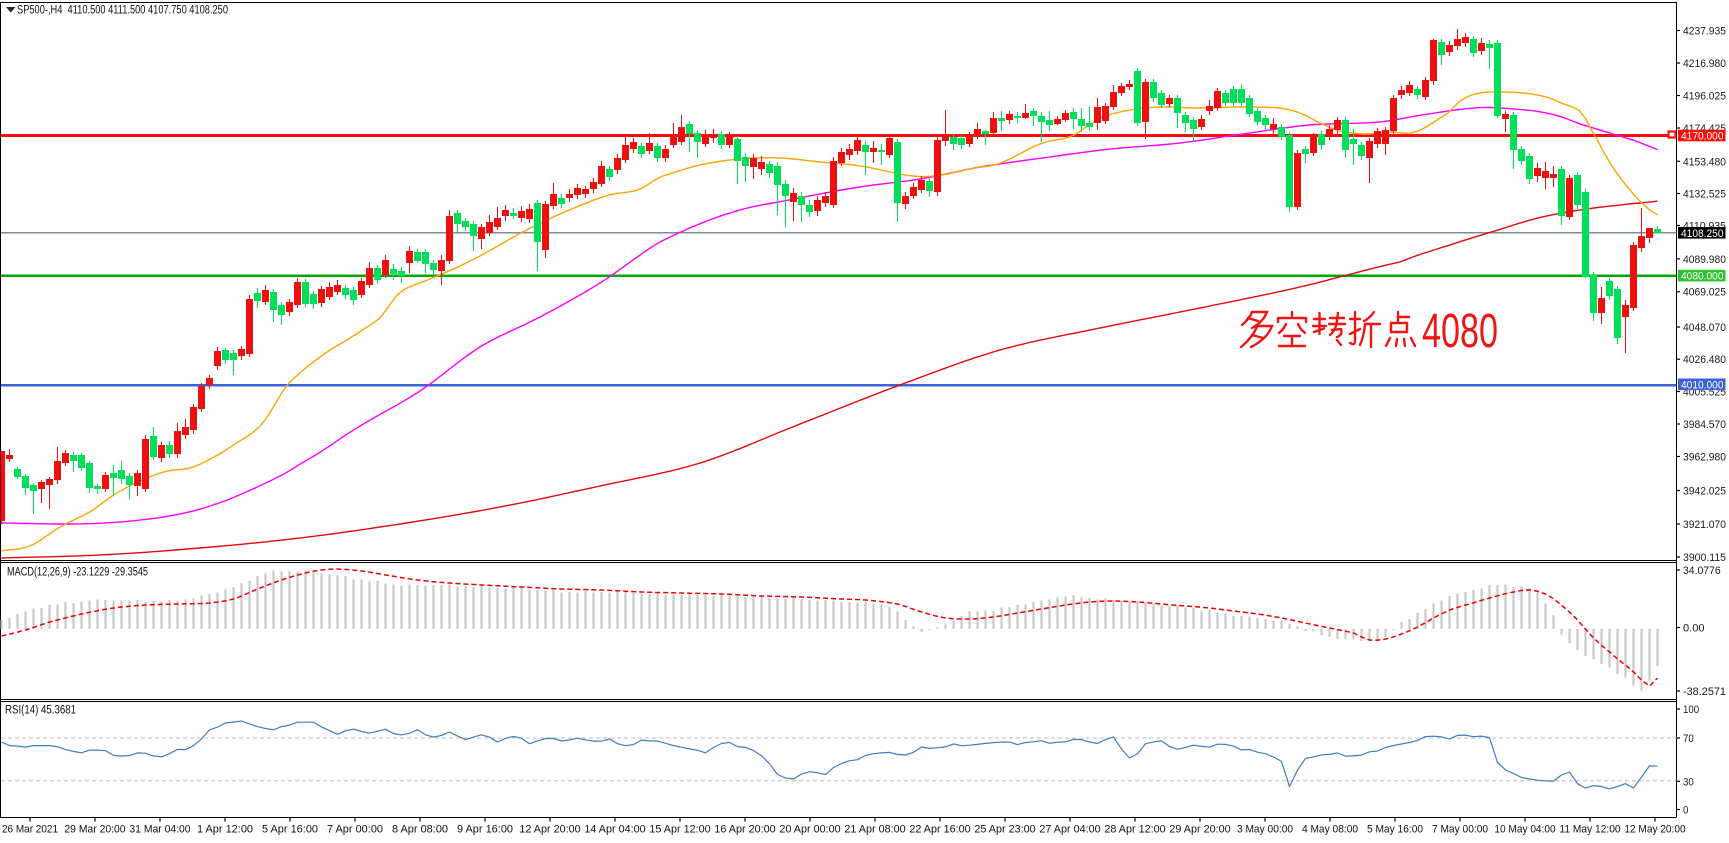  What do you see at coordinates (744, 830) in the screenshot?
I see `svg-text: 16 Apr 20:00` at bounding box center [744, 830].